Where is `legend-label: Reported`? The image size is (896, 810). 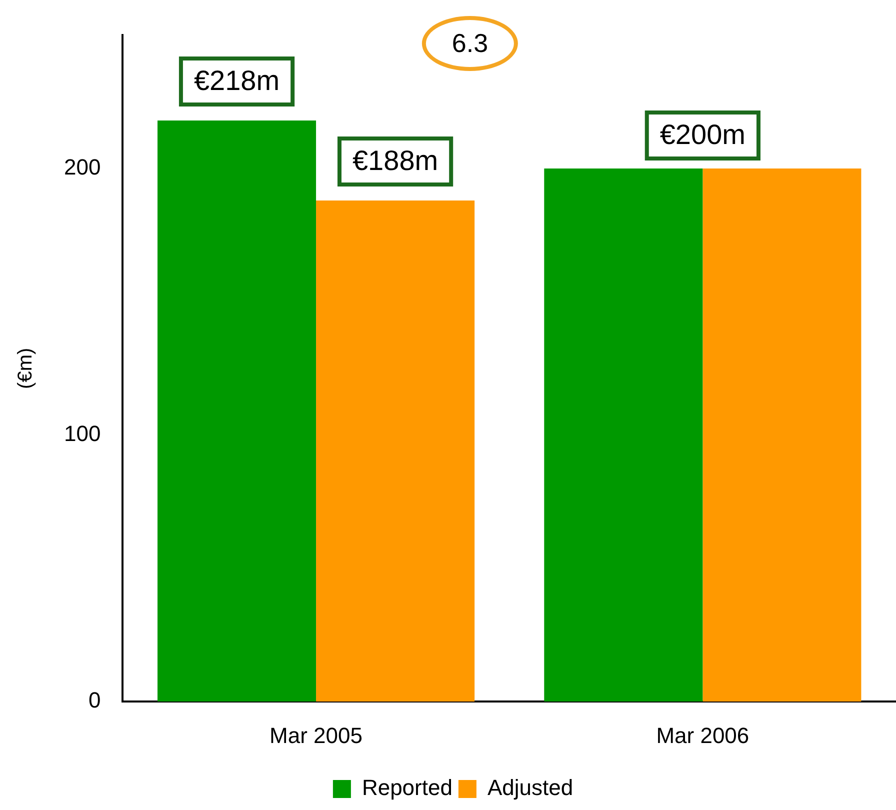 legend-label: Reported is located at coordinates (407, 787).